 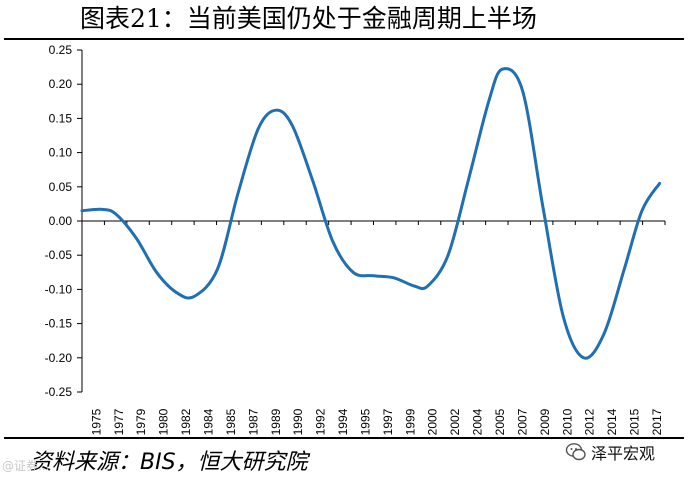 I want to click on title-rule, so click(x=344, y=39).